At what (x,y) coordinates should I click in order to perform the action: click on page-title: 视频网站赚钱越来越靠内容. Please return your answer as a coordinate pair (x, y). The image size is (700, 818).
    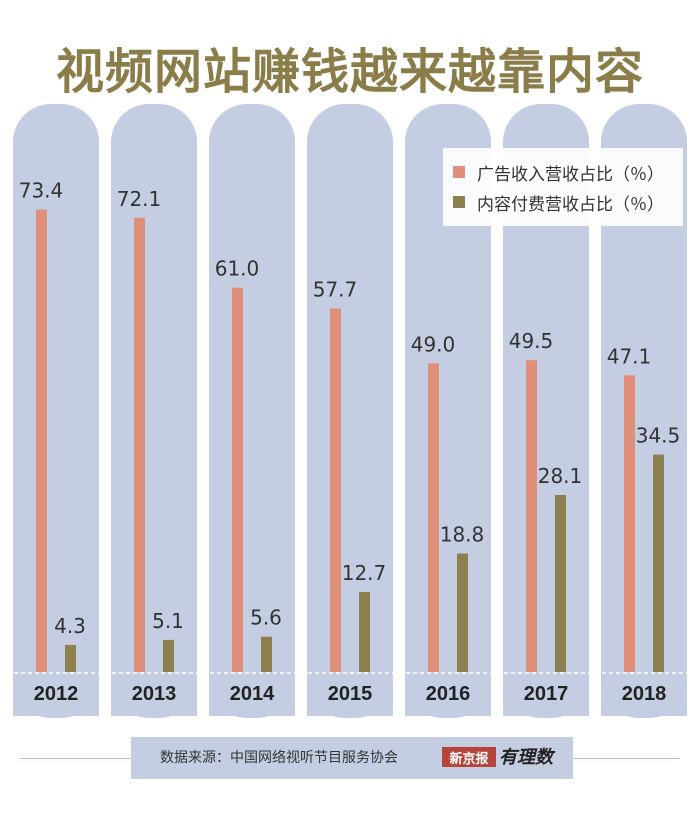
    Looking at the image, I should click on (349, 72).